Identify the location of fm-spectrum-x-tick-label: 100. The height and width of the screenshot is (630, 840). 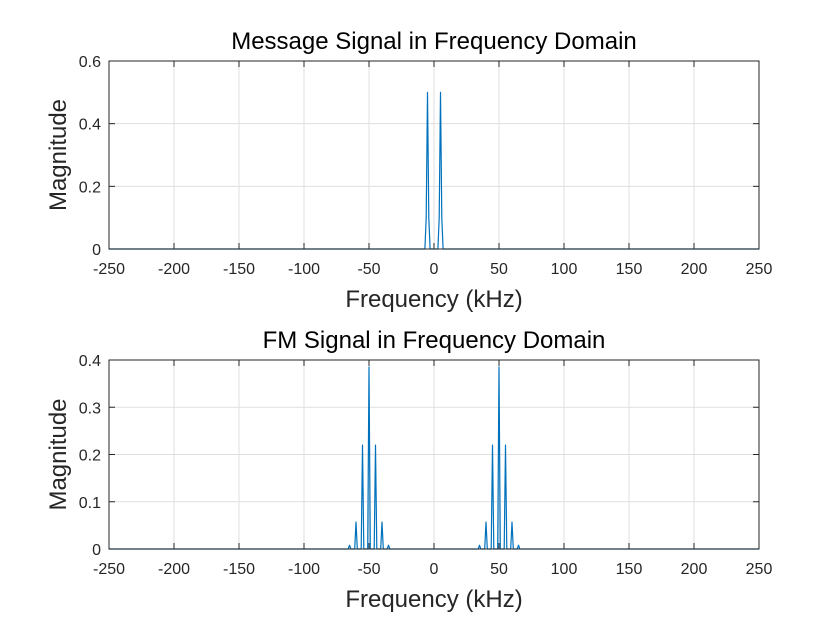
(564, 569).